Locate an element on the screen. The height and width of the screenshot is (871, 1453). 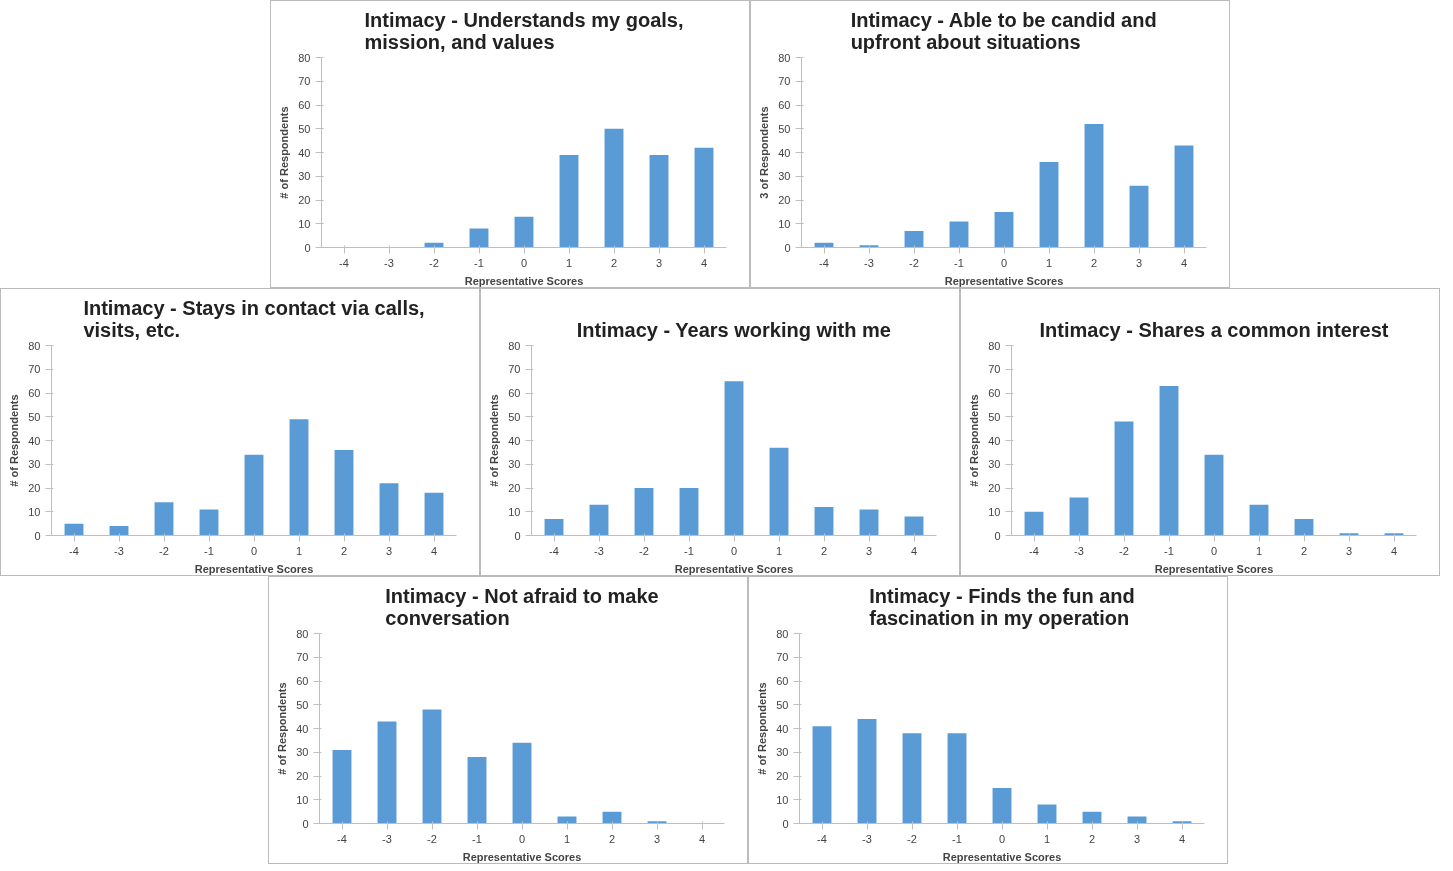
chart-title: Intimacy - Finds the fun and fascination in my operation is located at coordinates (1002, 606).